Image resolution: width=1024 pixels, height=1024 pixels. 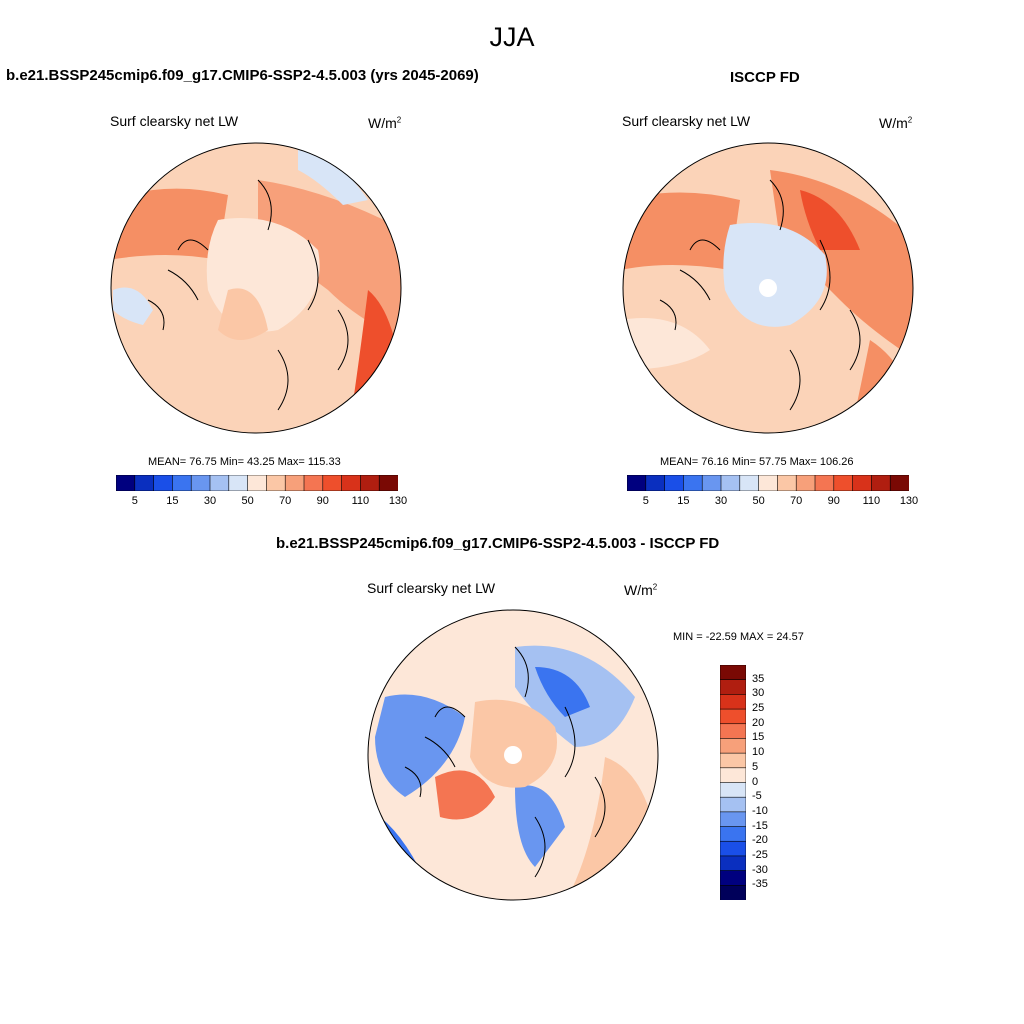 What do you see at coordinates (285, 501) in the screenshot?
I see `panel1-colorbar-tick-label: 70` at bounding box center [285, 501].